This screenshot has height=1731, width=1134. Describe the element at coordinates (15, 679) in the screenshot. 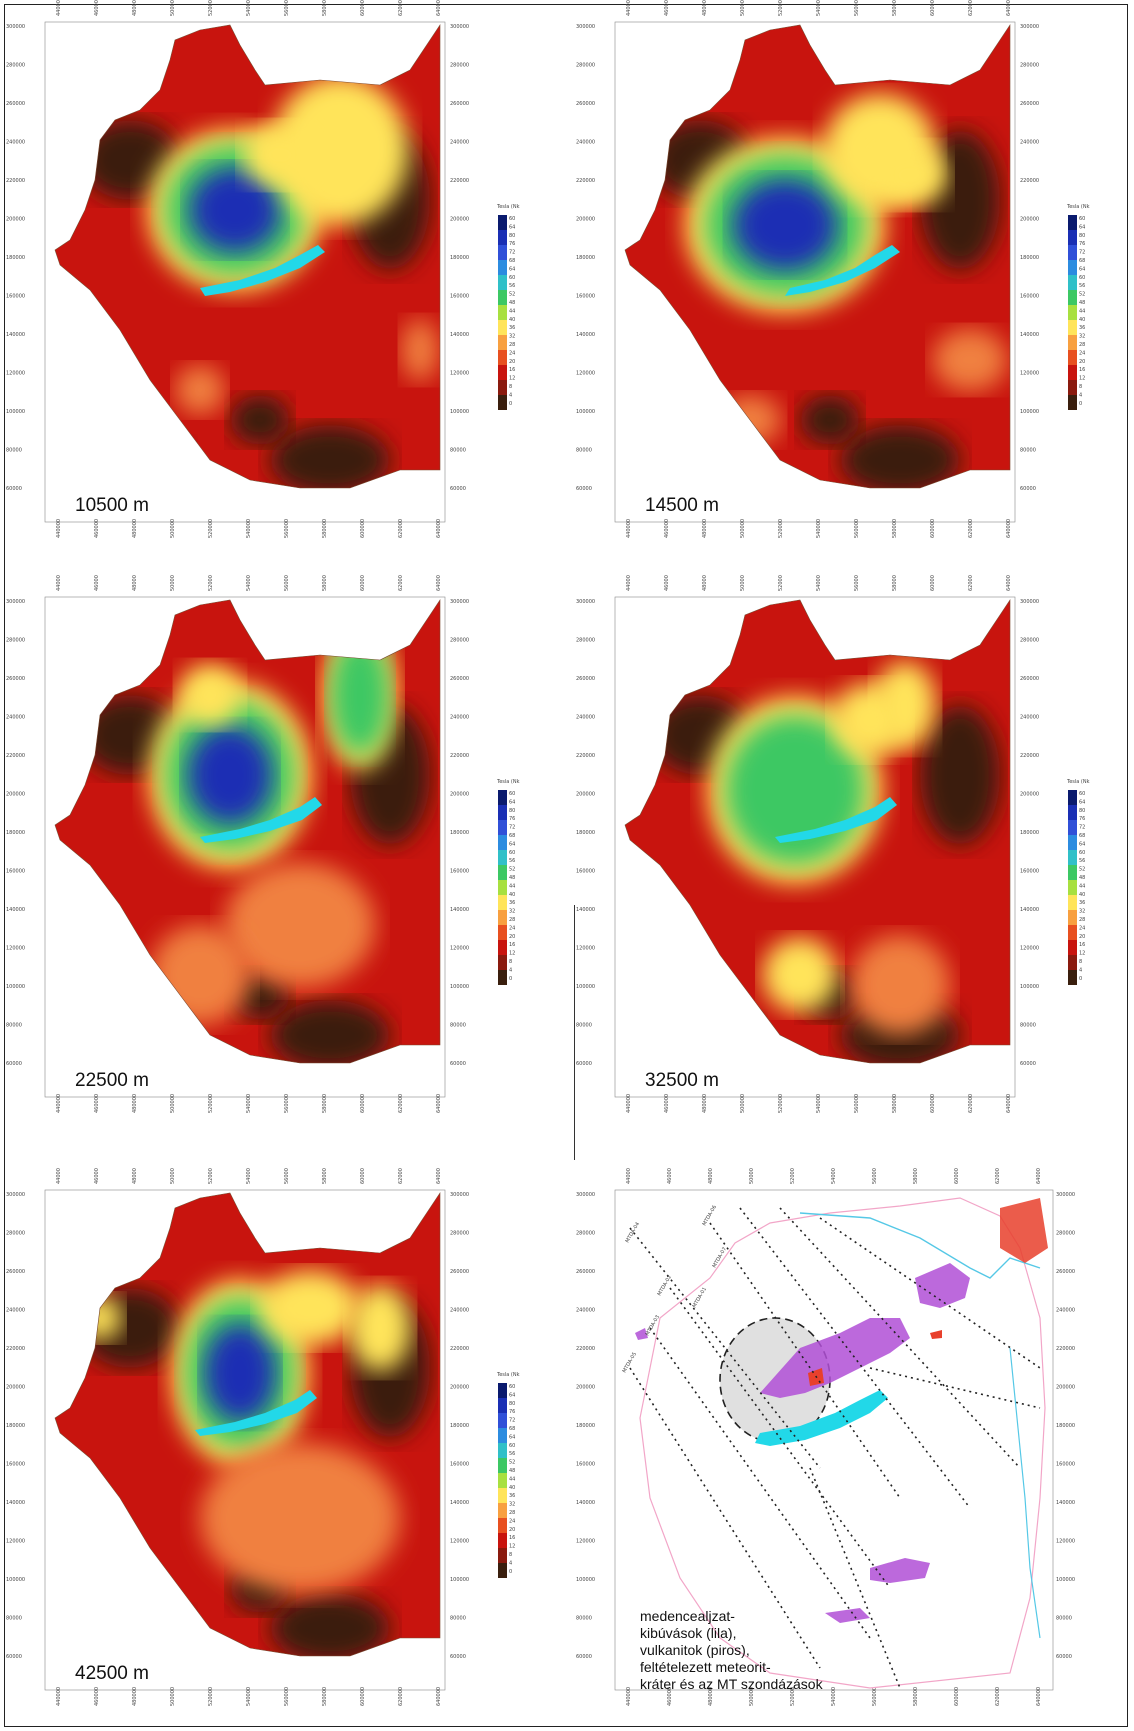

I see `y-tick-label-left: 260000` at that location.